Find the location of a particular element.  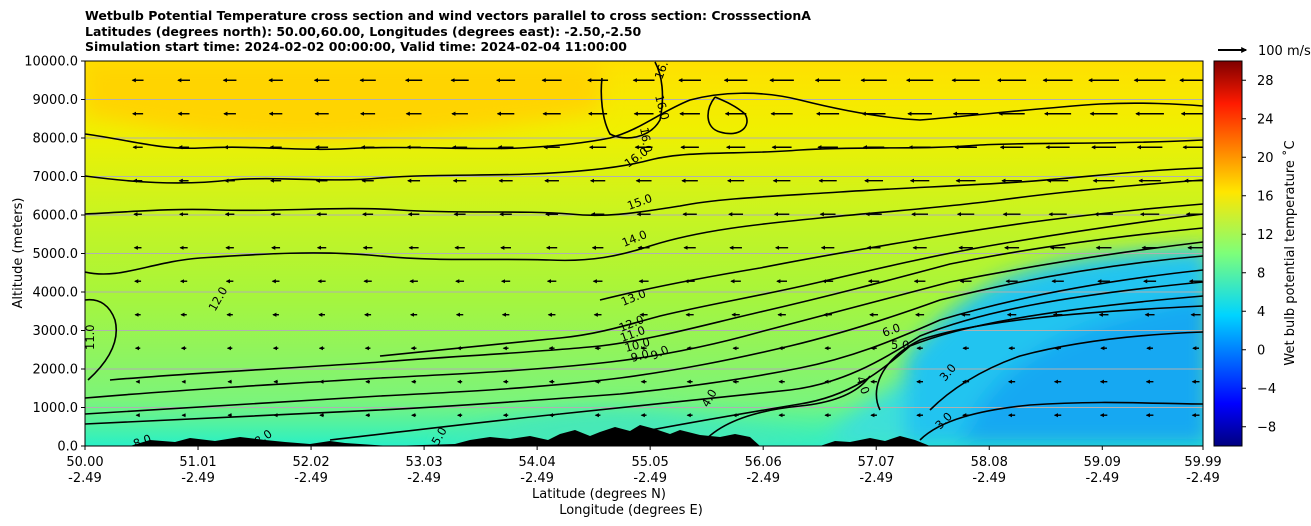

y-tick-label: 7000.0 is located at coordinates (56, 177).